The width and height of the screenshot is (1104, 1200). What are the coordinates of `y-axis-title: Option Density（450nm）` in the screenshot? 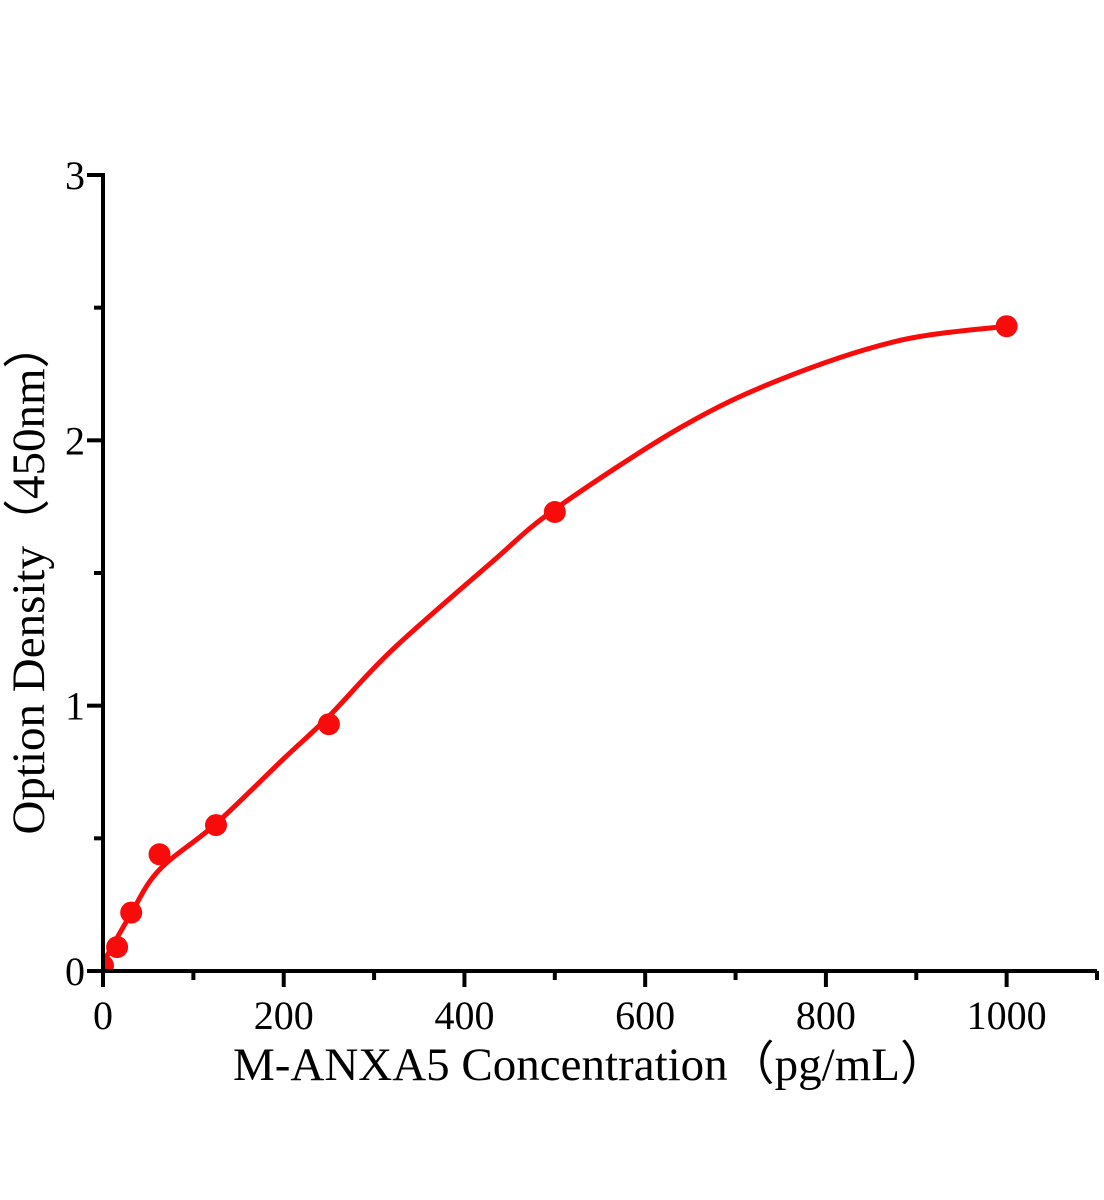 It's located at (29, 577).